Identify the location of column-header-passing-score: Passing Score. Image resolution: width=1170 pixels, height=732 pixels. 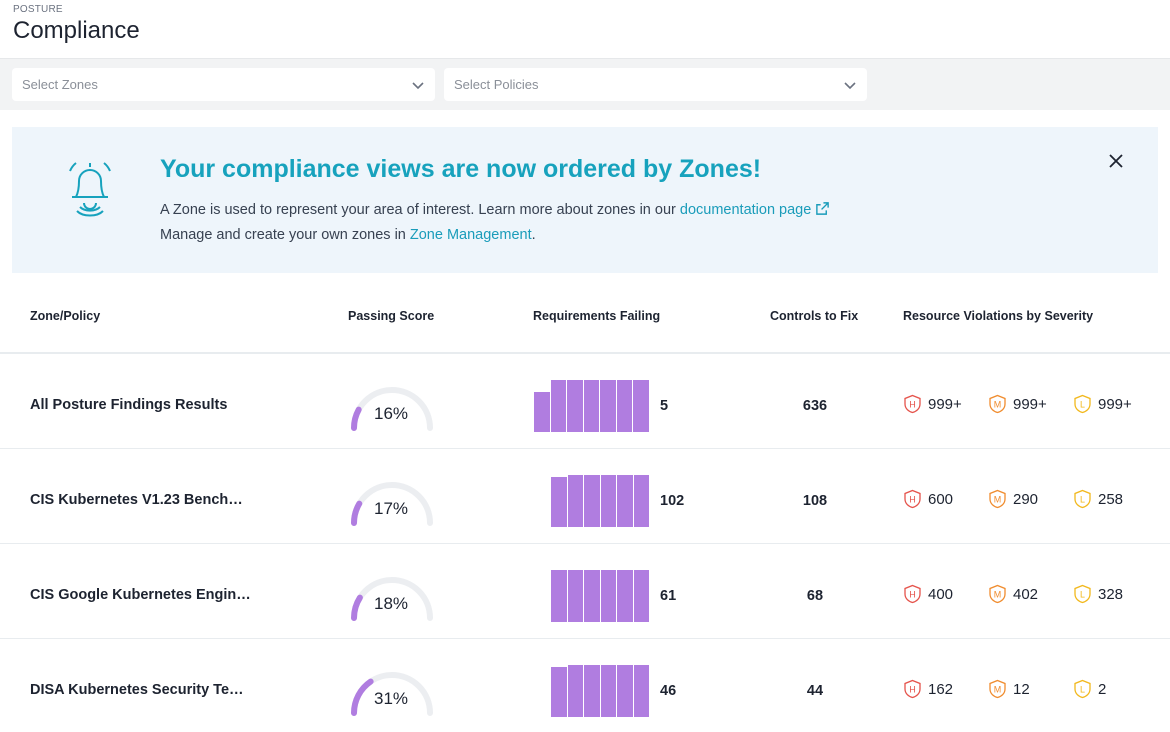
(391, 316).